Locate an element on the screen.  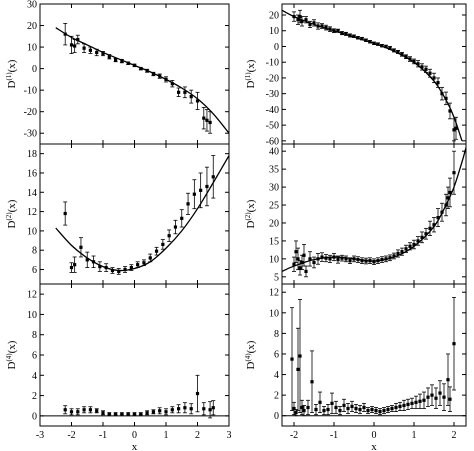
y-tick-label: 16 is located at coordinates (32, 173).